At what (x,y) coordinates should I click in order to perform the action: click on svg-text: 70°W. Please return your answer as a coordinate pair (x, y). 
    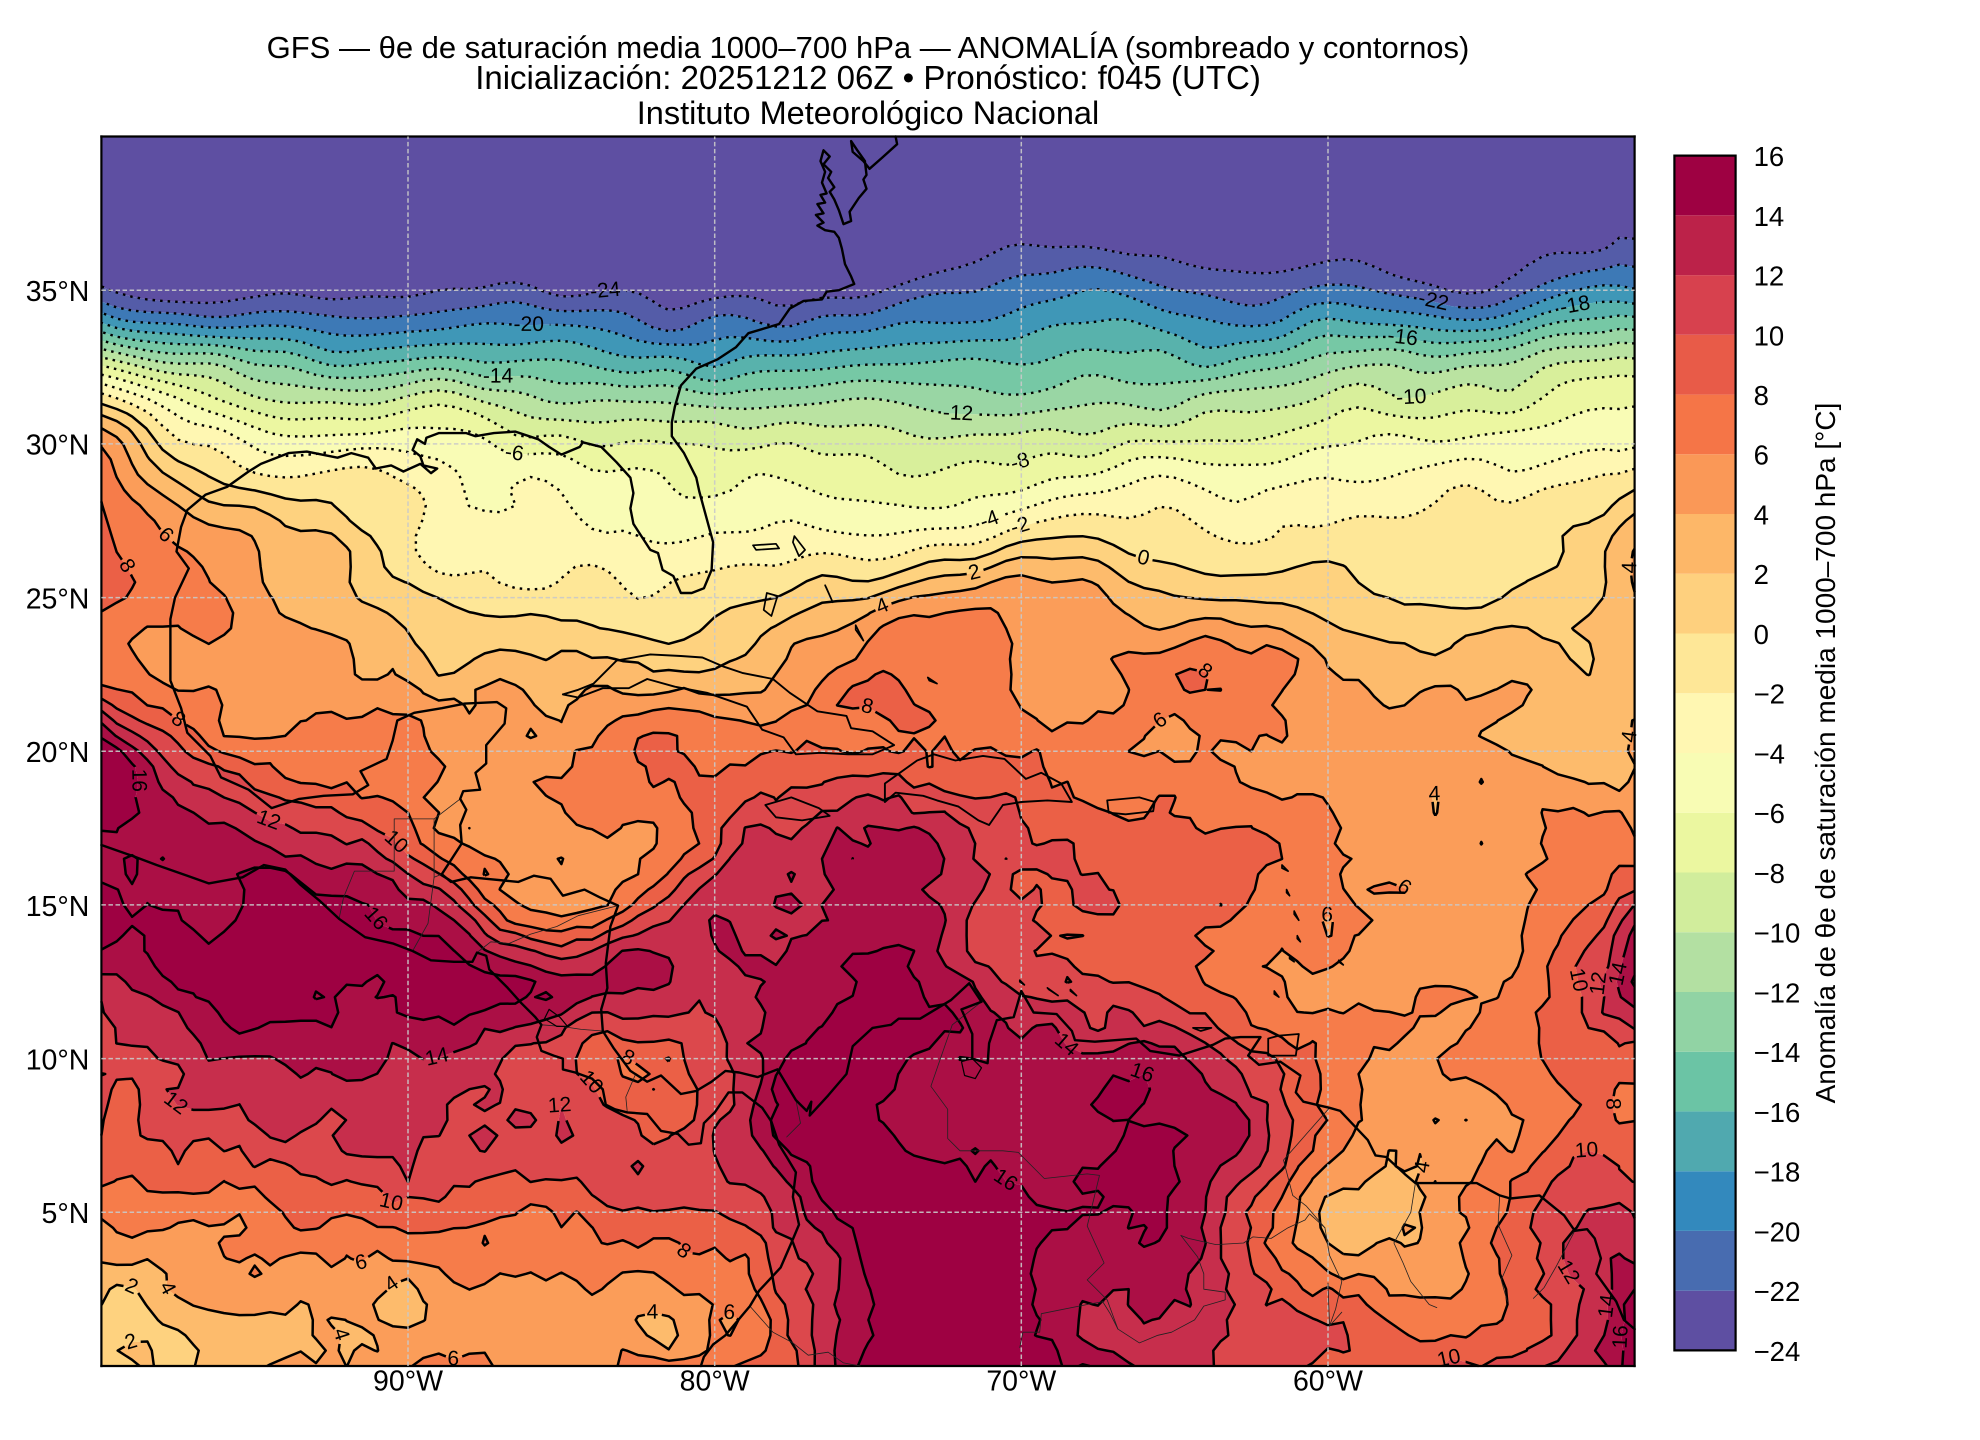
    Looking at the image, I should click on (1021, 1382).